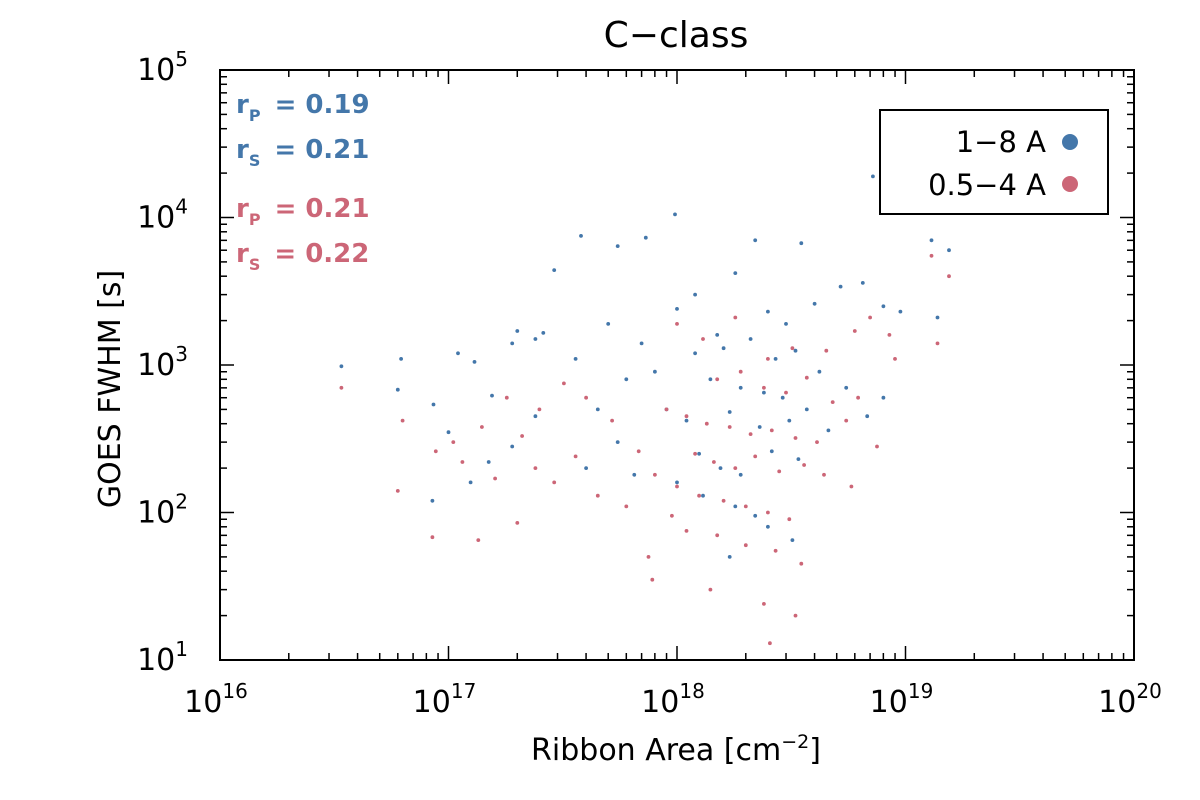 This screenshot has height=800, width=1200. I want to click on y-tick-label: 10⁴, so click(162, 215).